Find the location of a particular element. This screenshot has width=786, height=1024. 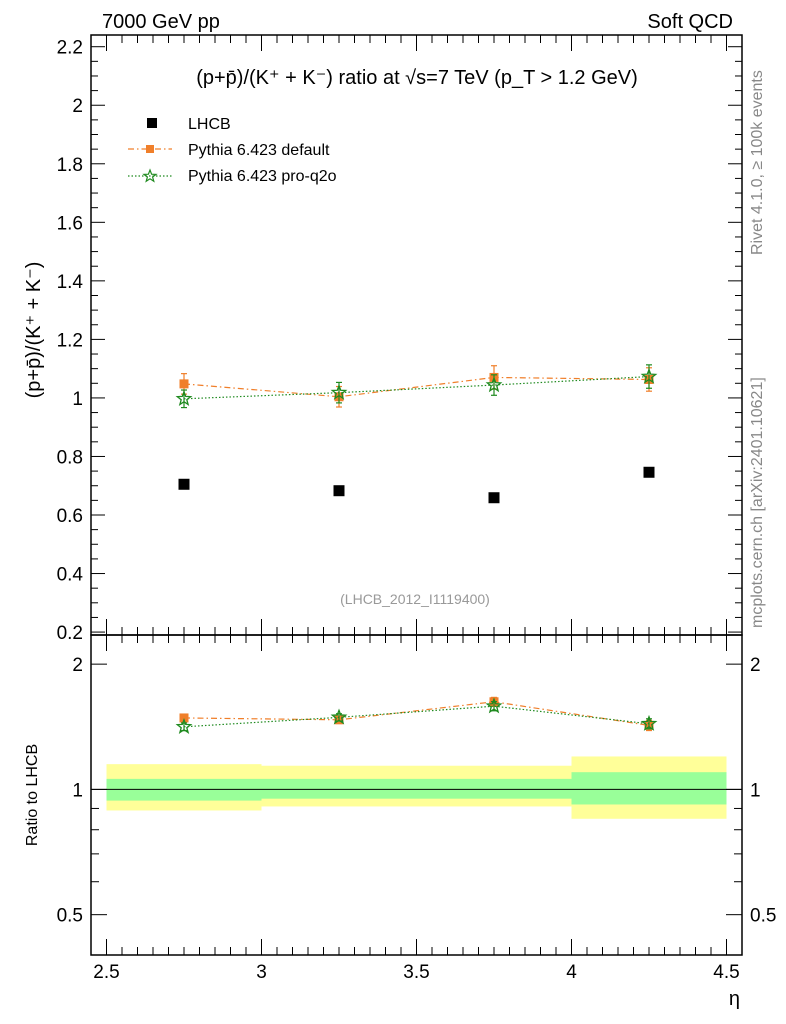

ratio-y-tick-label: 2 is located at coordinates (77, 665).